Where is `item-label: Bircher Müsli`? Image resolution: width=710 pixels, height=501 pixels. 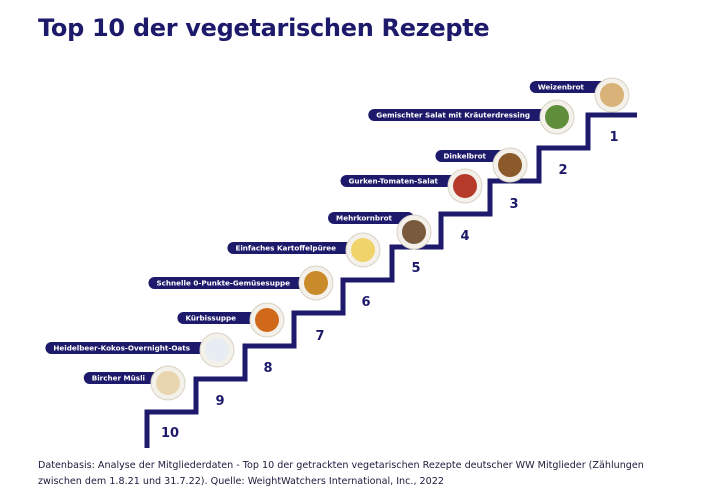 item-label: Bircher Müsli is located at coordinates (118, 378).